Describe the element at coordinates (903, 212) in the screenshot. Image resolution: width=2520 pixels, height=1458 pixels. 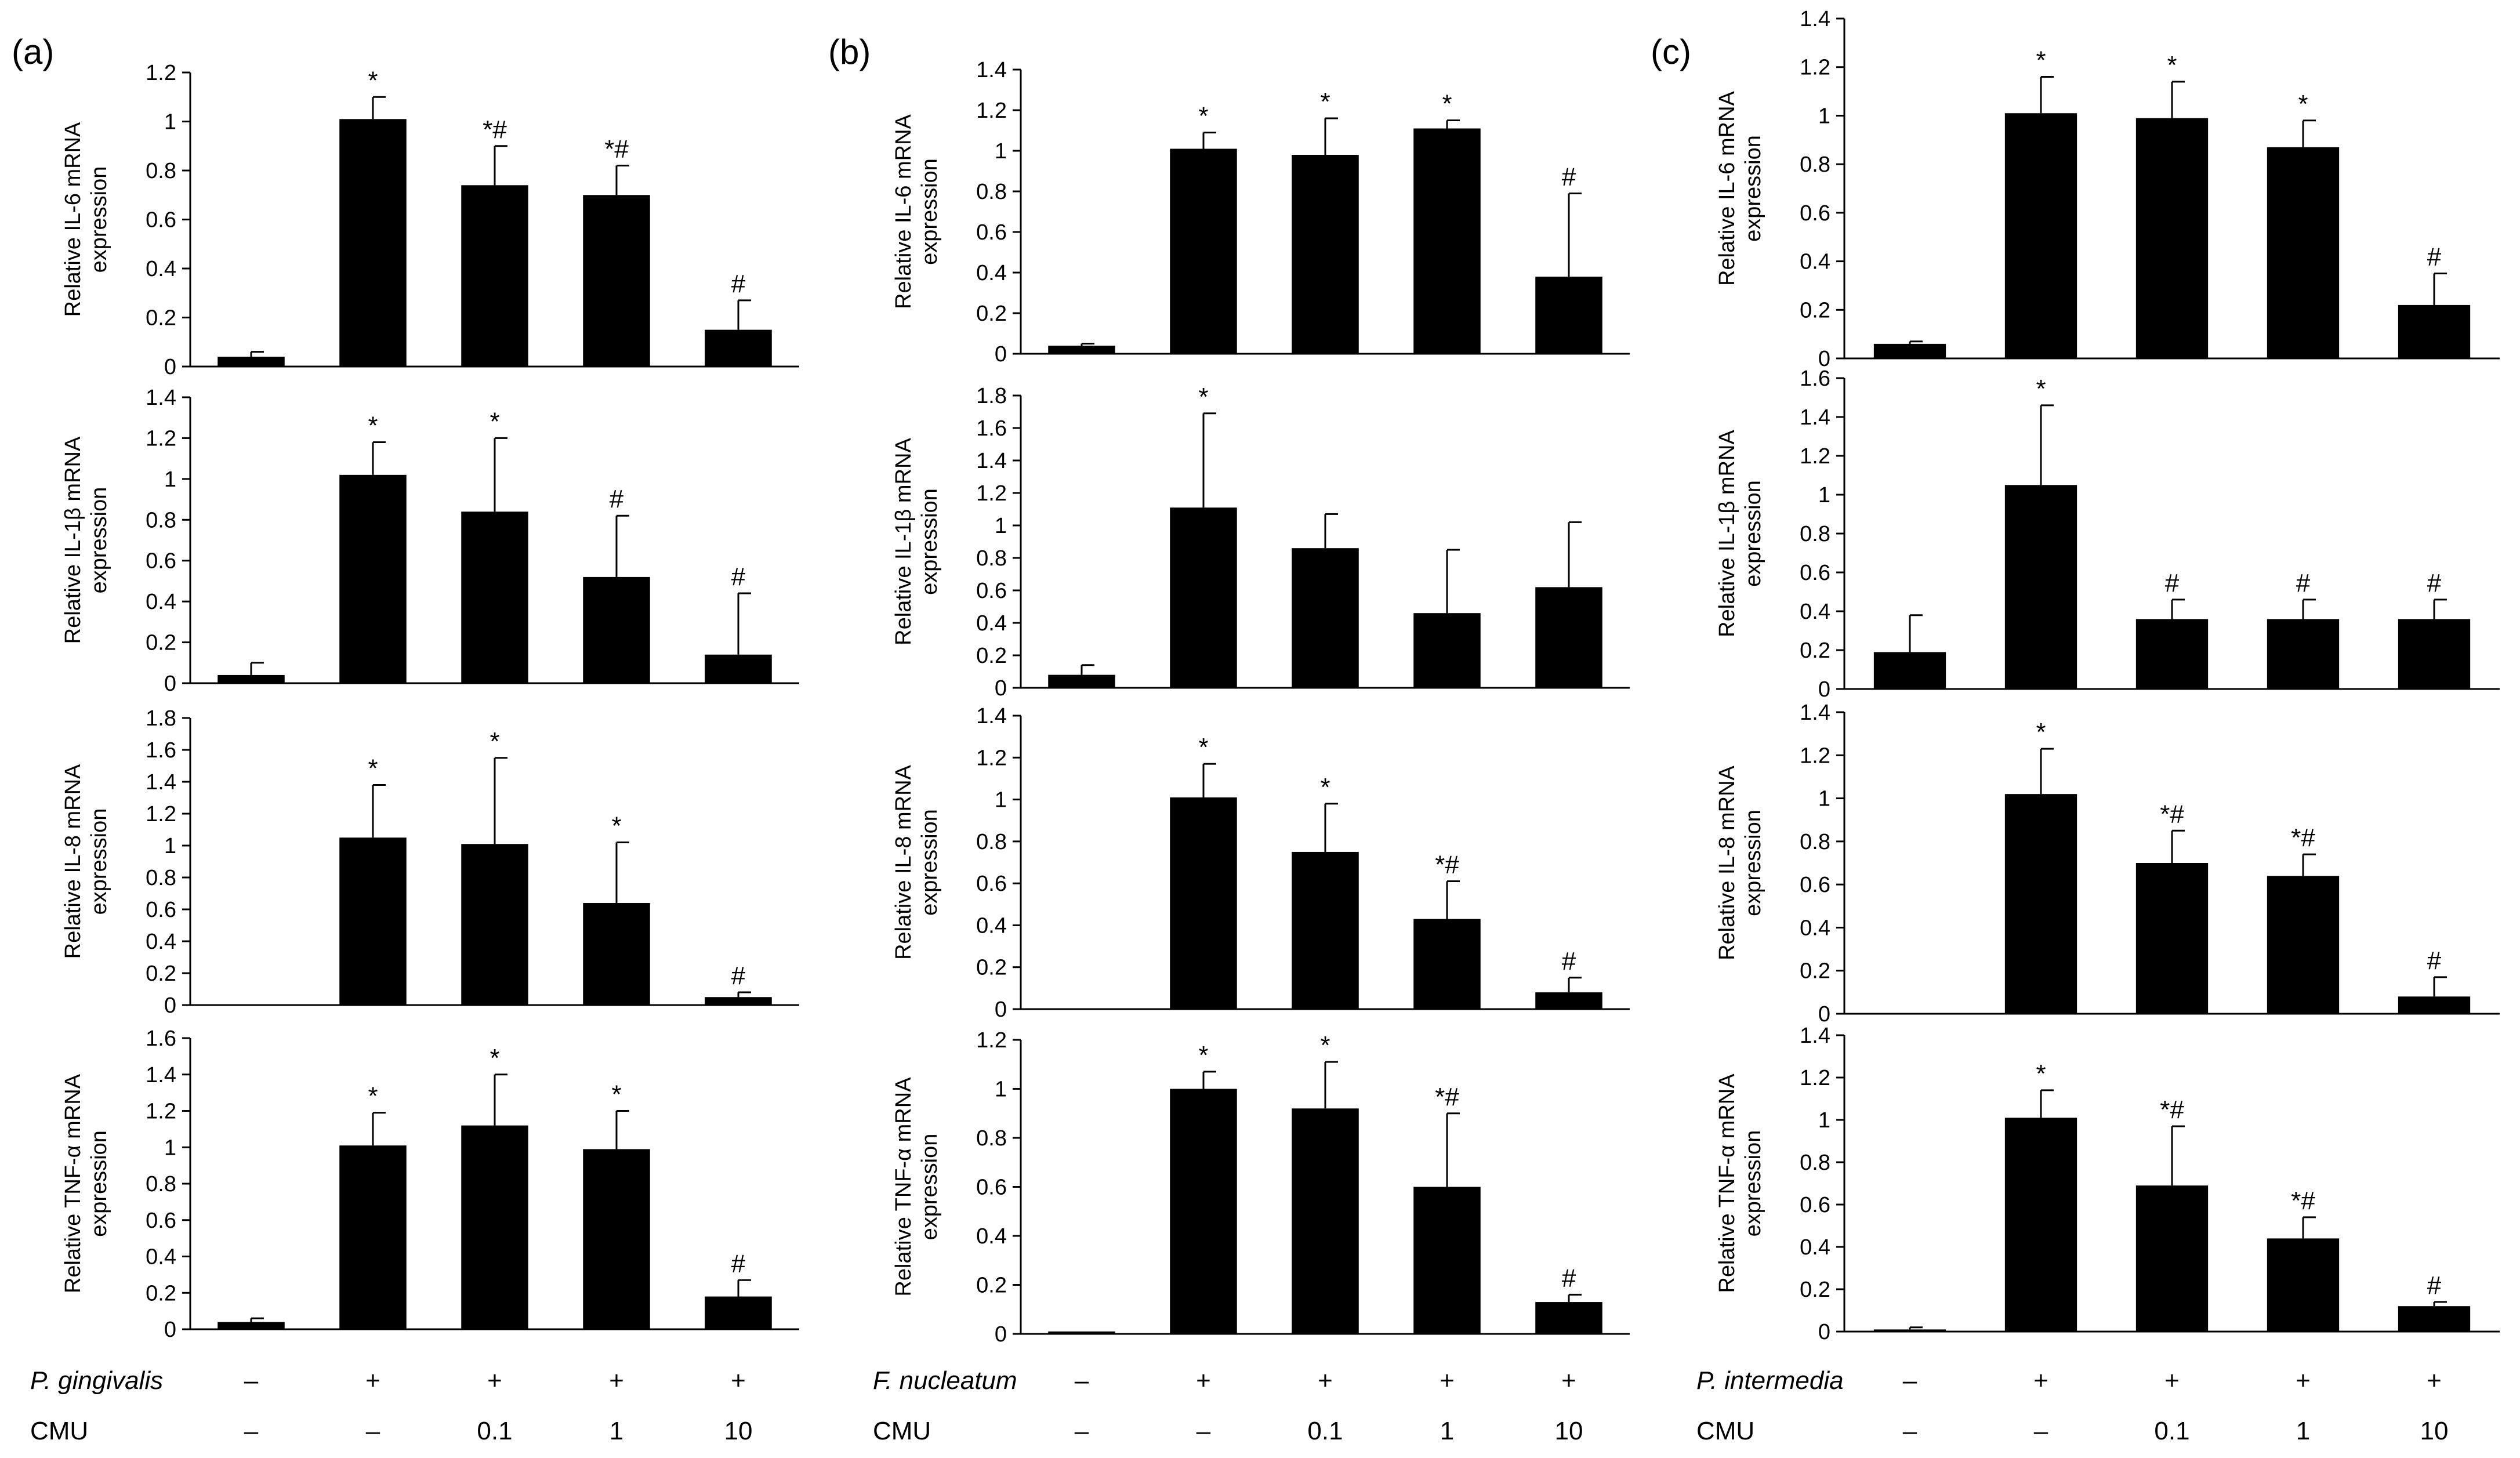
I see `y-axis-title: Relative IL-6 mRNA` at that location.